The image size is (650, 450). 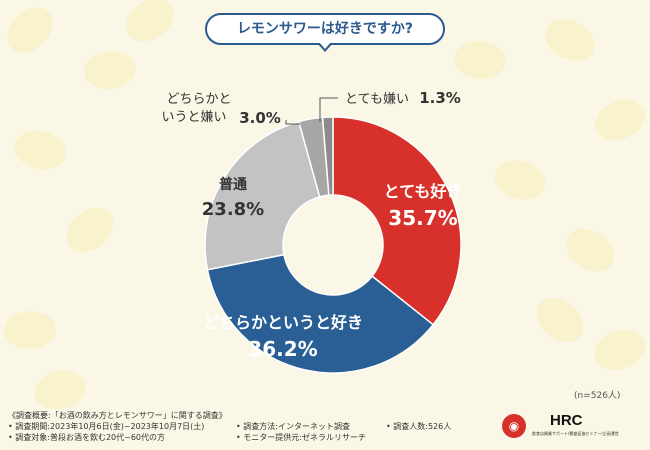 I want to click on label-dislike-value: 1.3%, so click(x=440, y=98).